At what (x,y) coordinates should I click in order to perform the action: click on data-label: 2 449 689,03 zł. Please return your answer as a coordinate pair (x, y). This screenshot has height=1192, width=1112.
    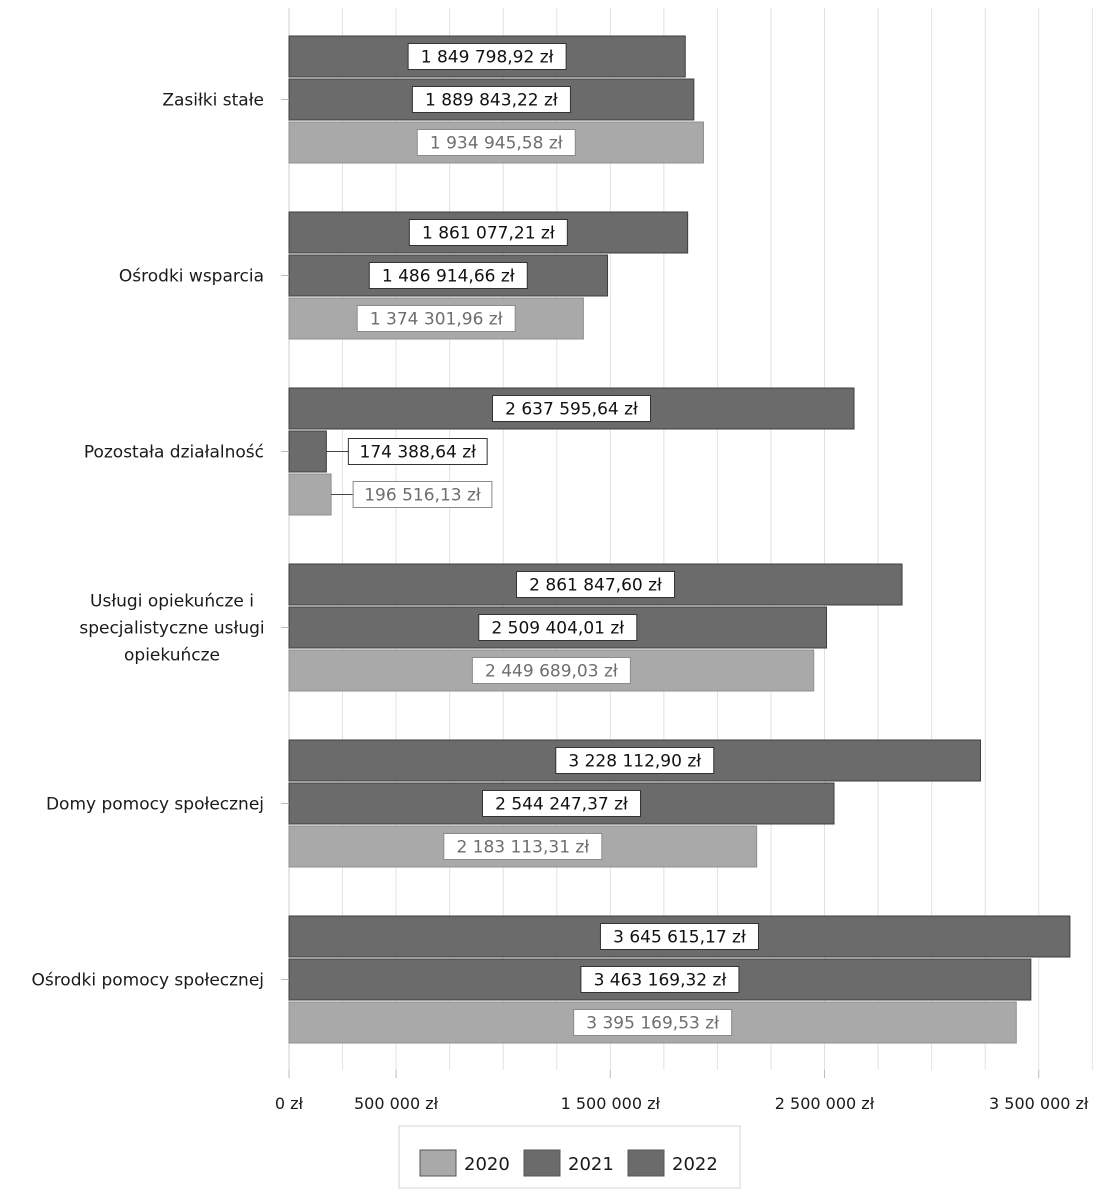
    Looking at the image, I should click on (551, 672).